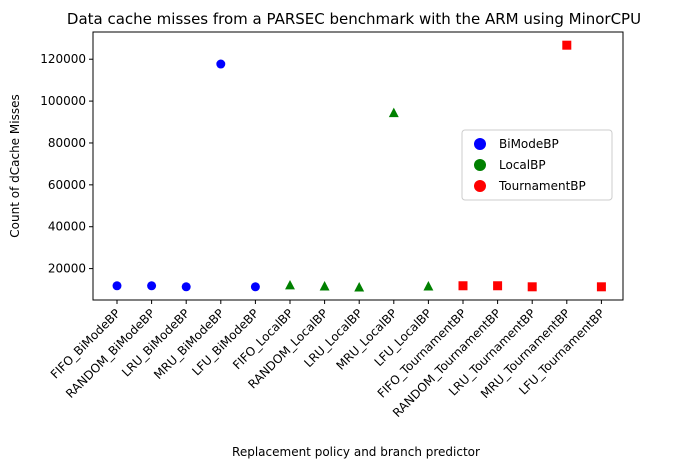 Image resolution: width=684 pixels, height=470 pixels. Describe the element at coordinates (15, 165) in the screenshot. I see `y-axis-label: Count of dCache Misses` at that location.